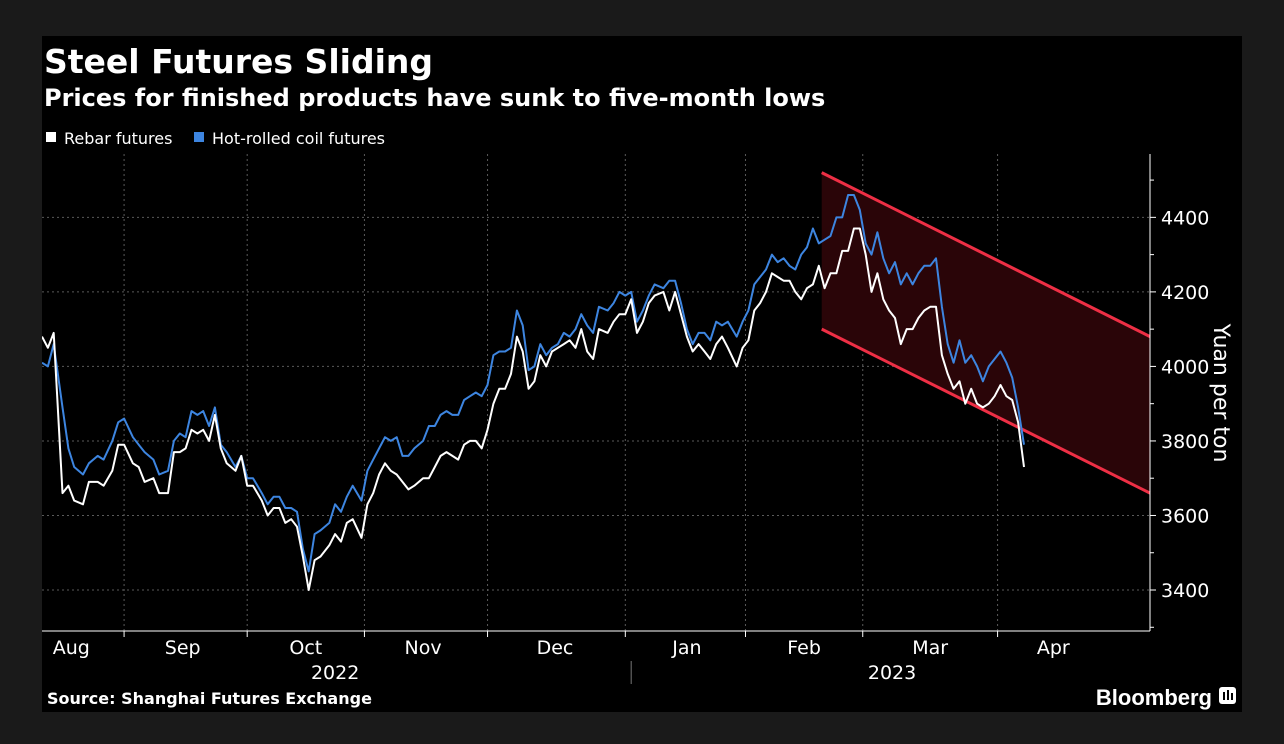 Image resolution: width=1284 pixels, height=744 pixels. I want to click on bloomberg-logo: Bloomberg, so click(1166, 697).